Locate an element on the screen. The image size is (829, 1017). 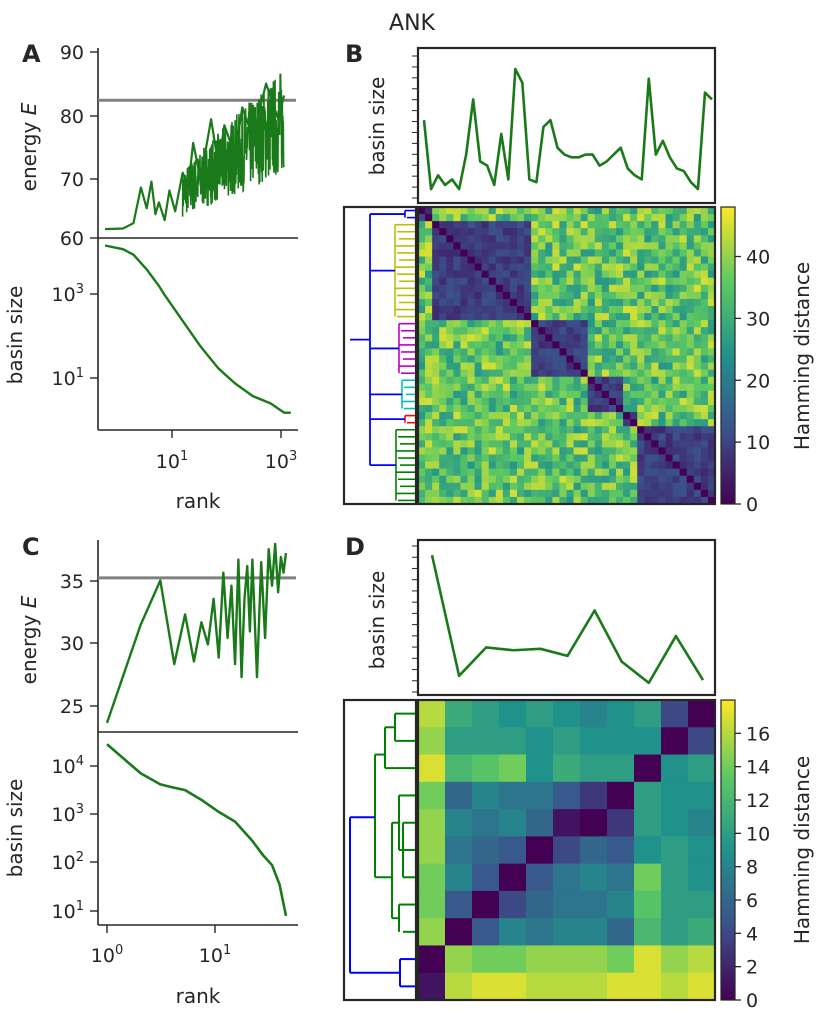
d-colorbar is located at coordinates (728, 850).